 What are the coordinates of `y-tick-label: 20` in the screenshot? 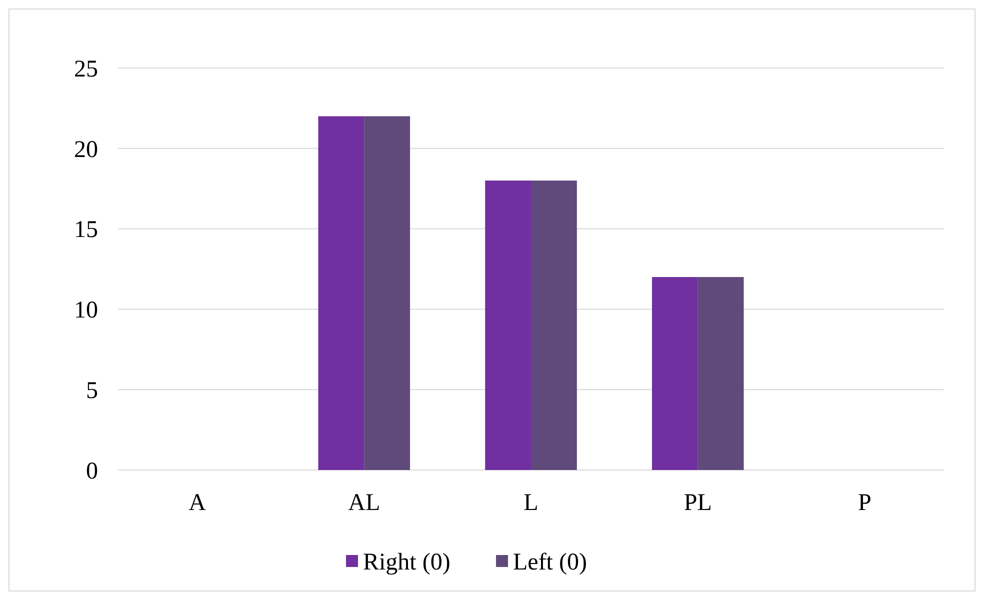 It's located at (86, 149).